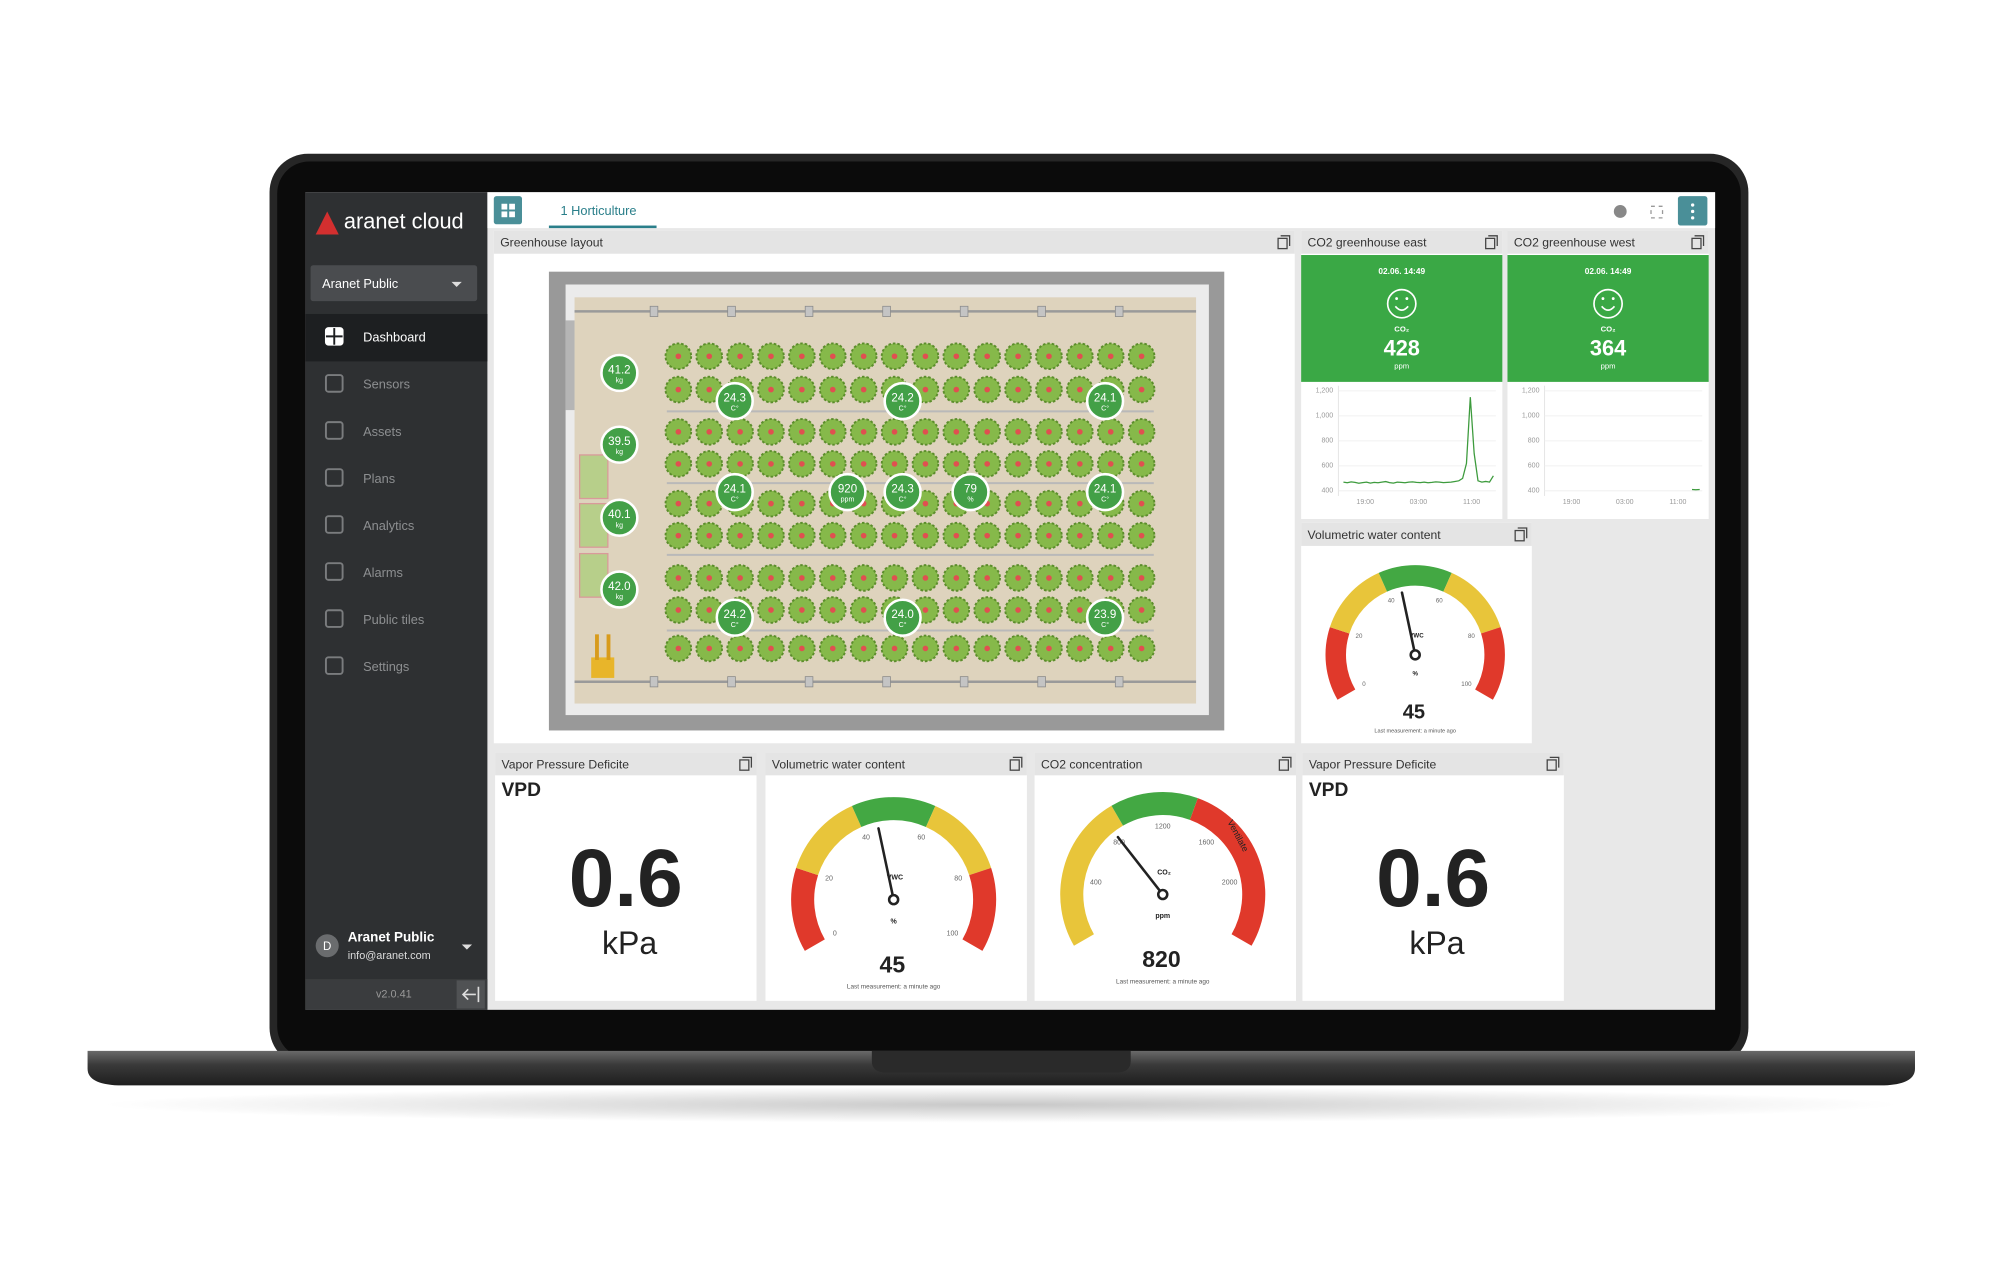 This screenshot has height=1261, width=2000. Describe the element at coordinates (1140, 865) in the screenshot. I see `gauge-needle` at that location.